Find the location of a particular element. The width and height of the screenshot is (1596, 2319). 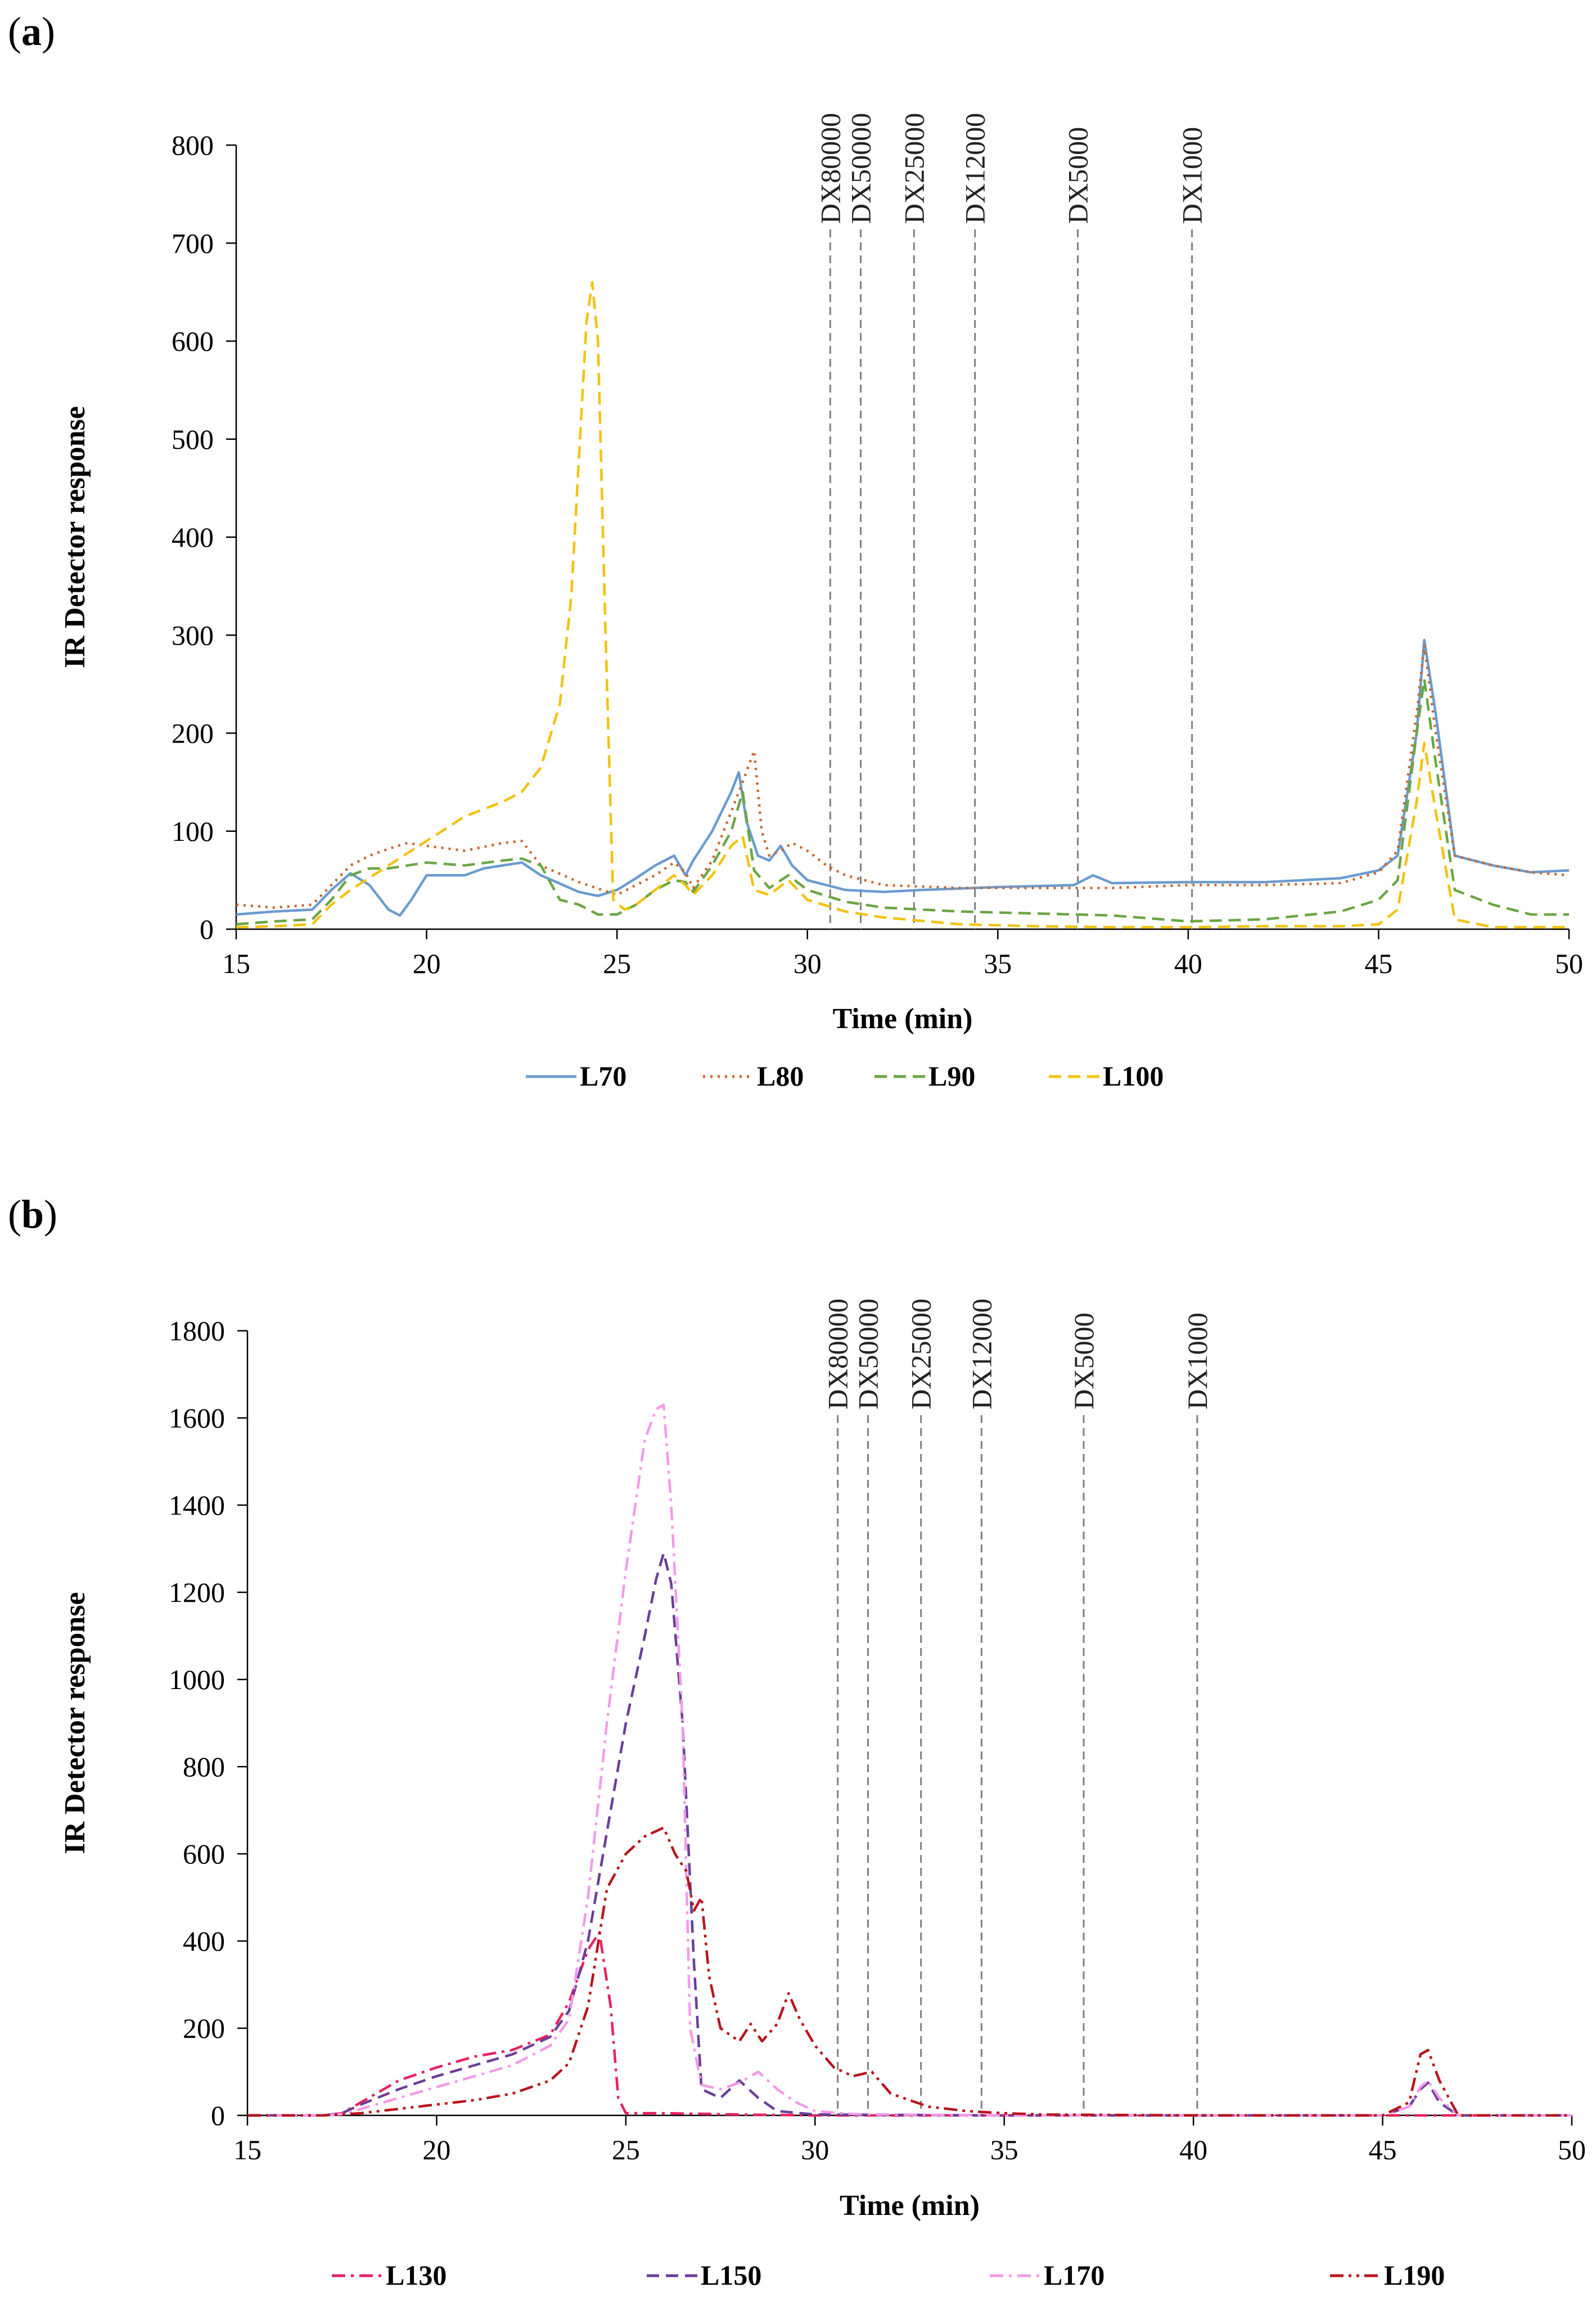

legend-label: L100 is located at coordinates (1134, 1076).